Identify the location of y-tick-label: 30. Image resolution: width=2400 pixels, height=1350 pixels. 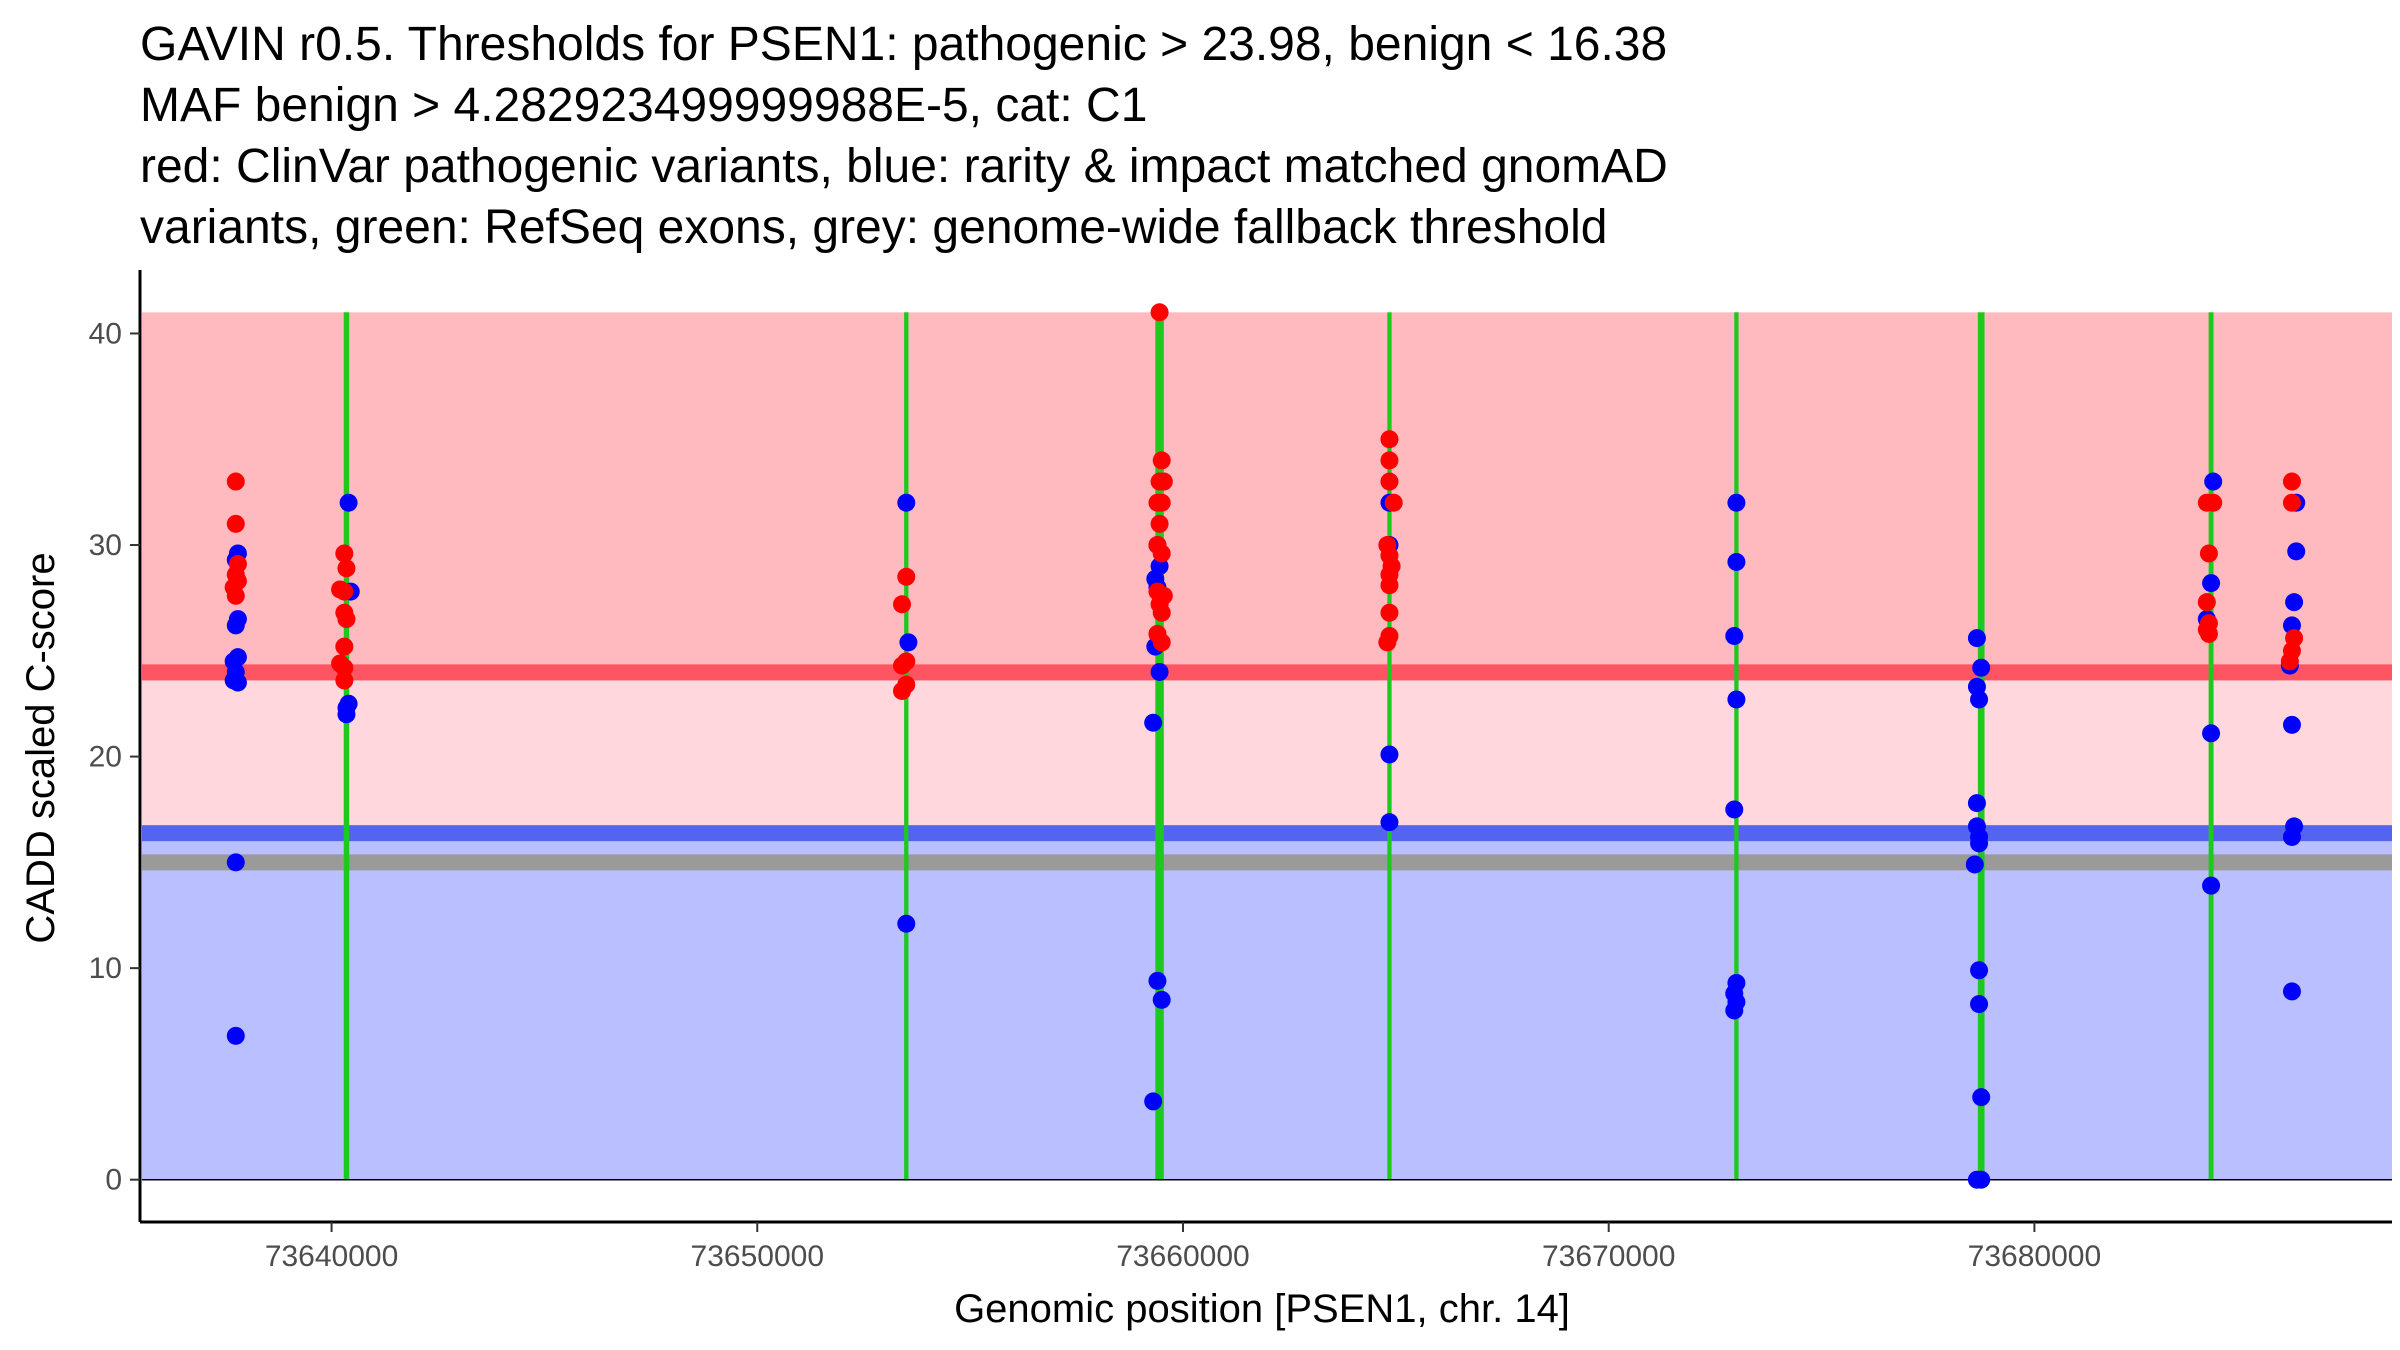
(105, 545).